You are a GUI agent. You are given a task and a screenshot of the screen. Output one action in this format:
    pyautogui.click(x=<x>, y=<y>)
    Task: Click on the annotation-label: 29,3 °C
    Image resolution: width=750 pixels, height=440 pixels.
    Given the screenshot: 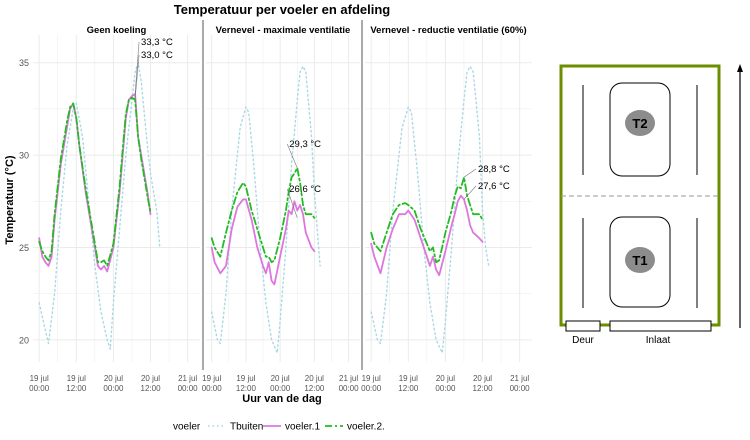 What is the action you would take?
    pyautogui.click(x=305, y=144)
    